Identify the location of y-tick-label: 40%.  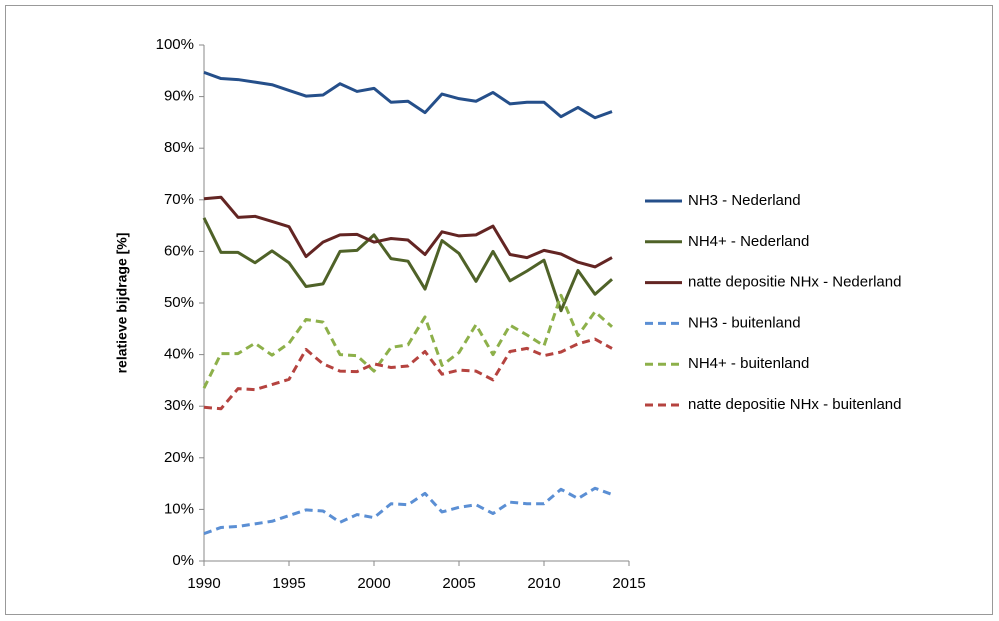
(179, 354).